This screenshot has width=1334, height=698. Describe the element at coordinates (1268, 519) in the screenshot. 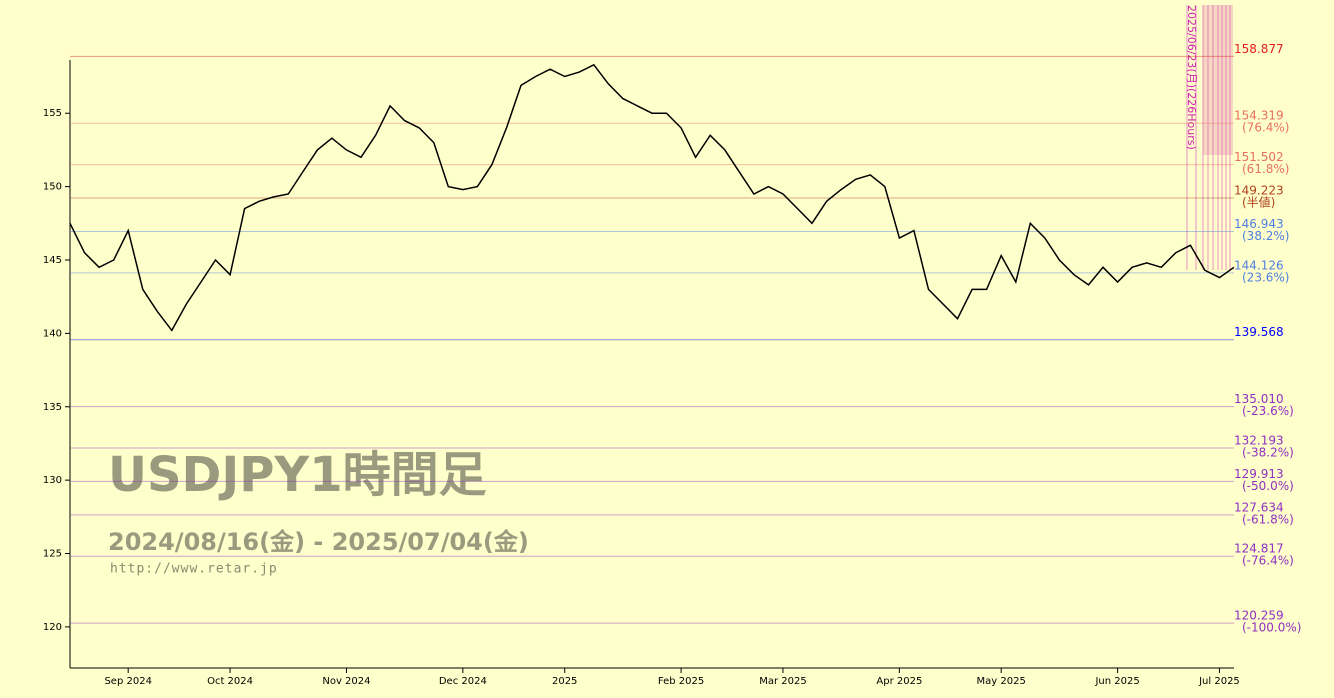

I see `level-ratio: (-61.8%)` at that location.